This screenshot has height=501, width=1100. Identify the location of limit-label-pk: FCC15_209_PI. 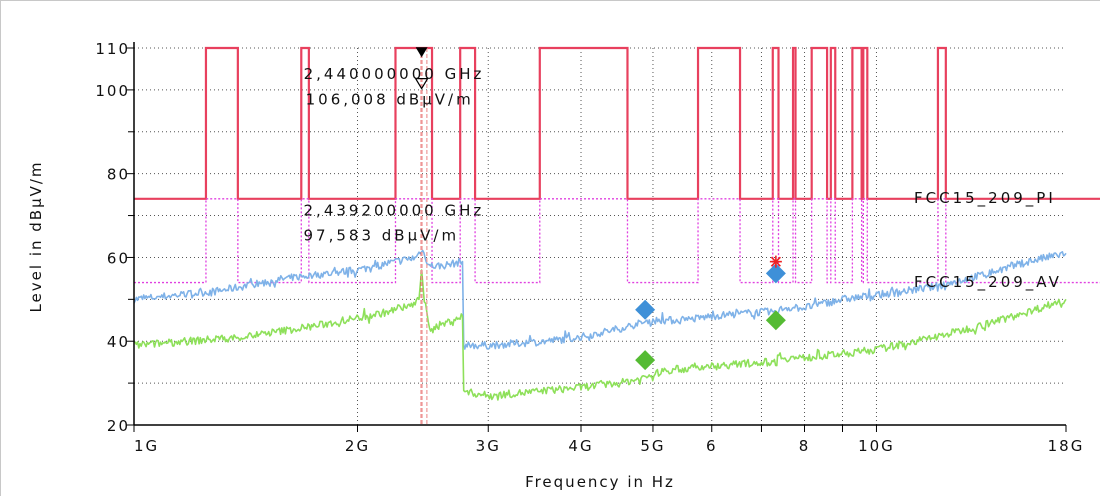
(985, 198).